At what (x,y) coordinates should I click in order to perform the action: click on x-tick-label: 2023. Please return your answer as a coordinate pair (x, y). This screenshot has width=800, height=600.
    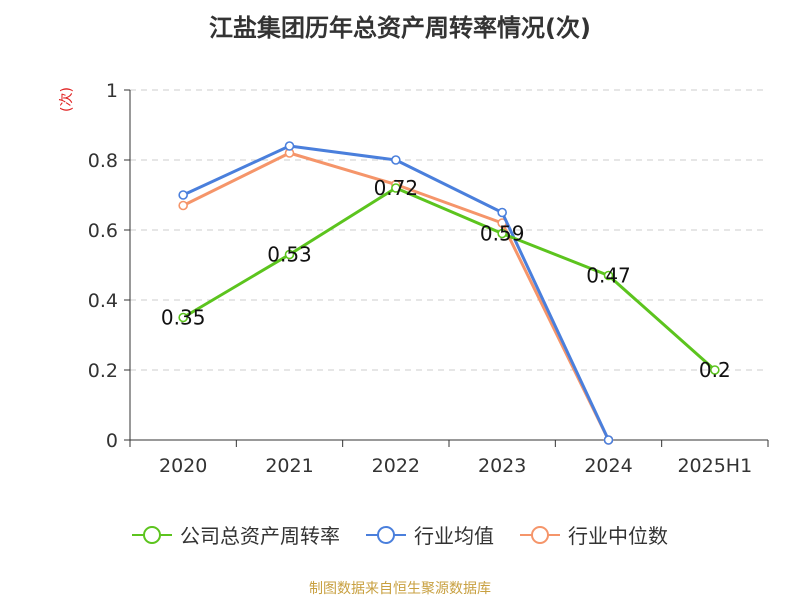
    Looking at the image, I should click on (502, 466).